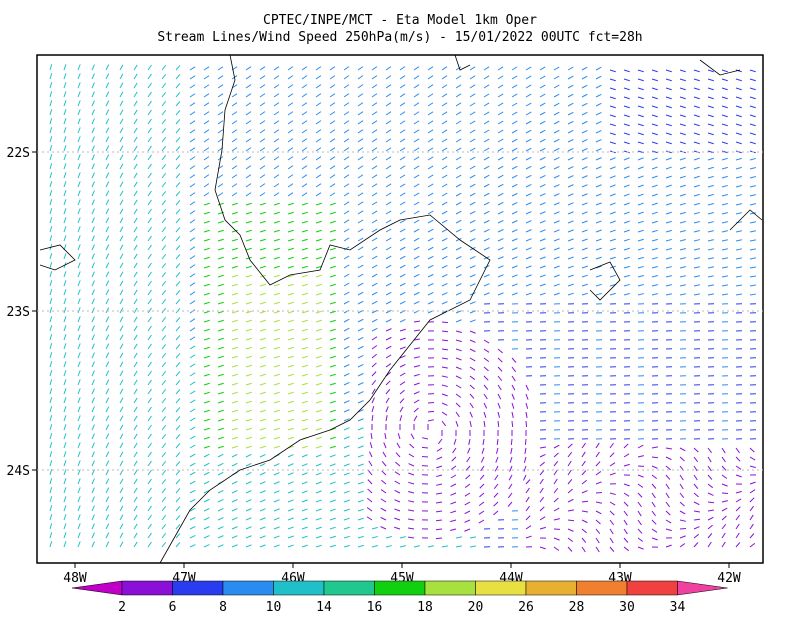 The width and height of the screenshot is (800, 622). I want to click on colorbar-segment, so click(248, 588).